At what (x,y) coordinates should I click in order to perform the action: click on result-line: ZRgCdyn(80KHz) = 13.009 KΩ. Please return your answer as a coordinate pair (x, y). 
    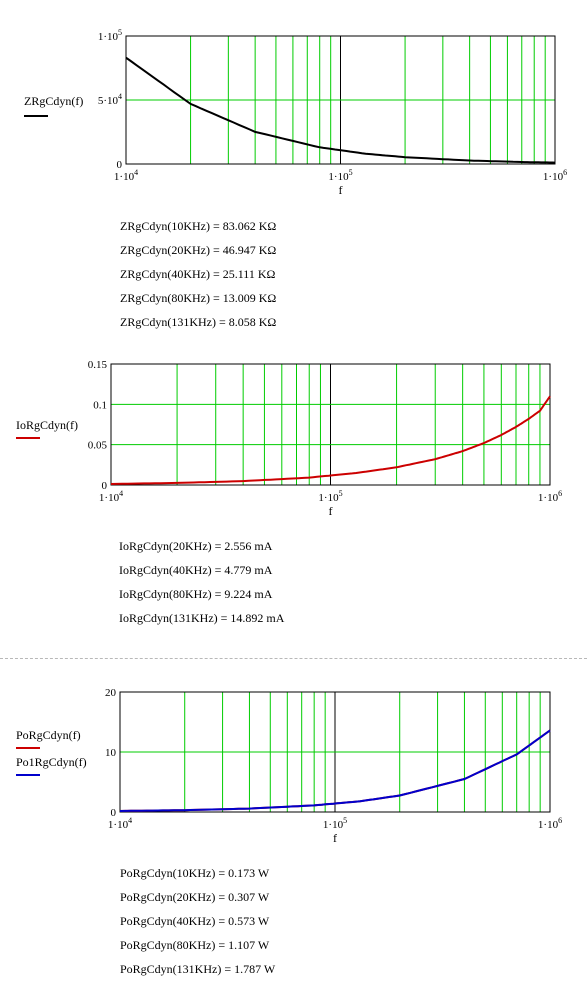
    Looking at the image, I should click on (198, 298).